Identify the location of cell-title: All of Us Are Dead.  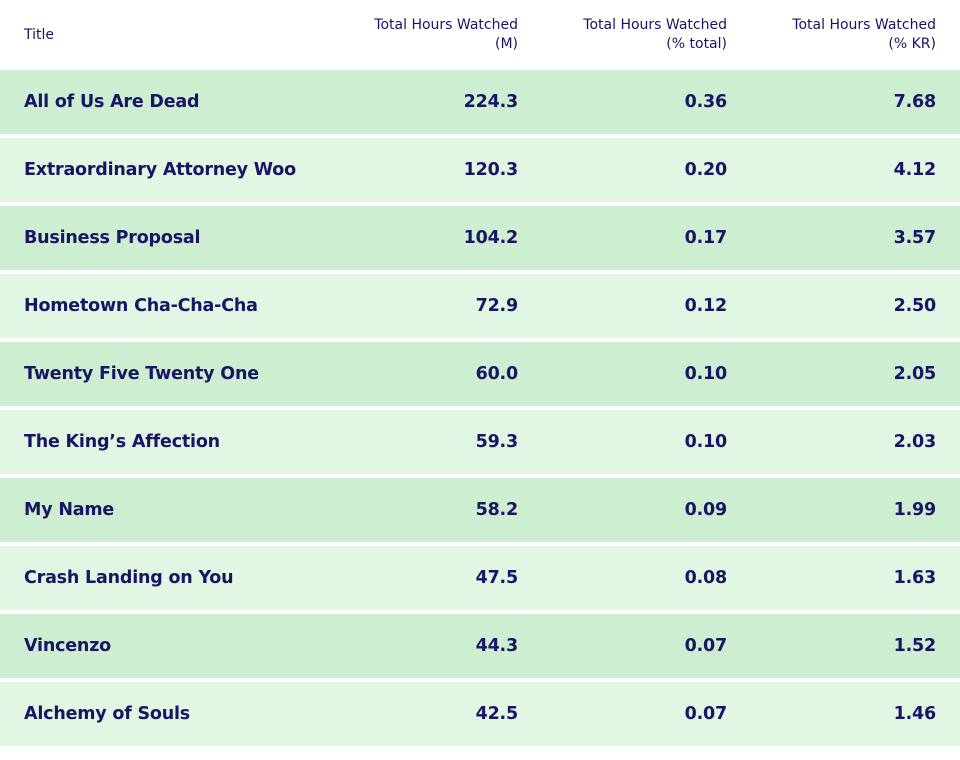
(112, 102).